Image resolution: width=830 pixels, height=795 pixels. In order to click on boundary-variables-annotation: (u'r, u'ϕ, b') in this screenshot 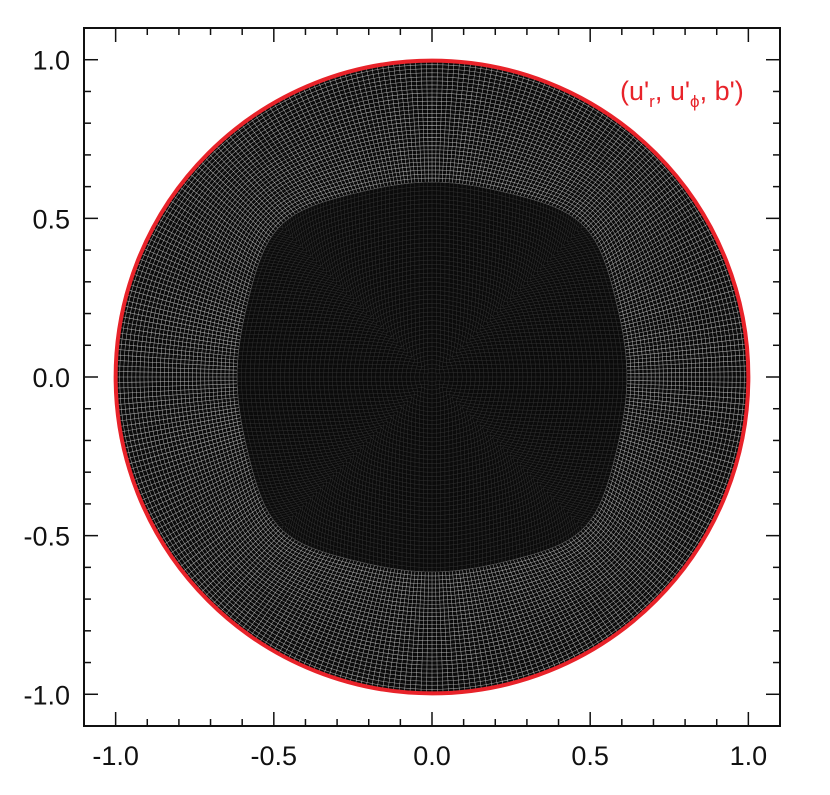, I will do `click(682, 93)`.